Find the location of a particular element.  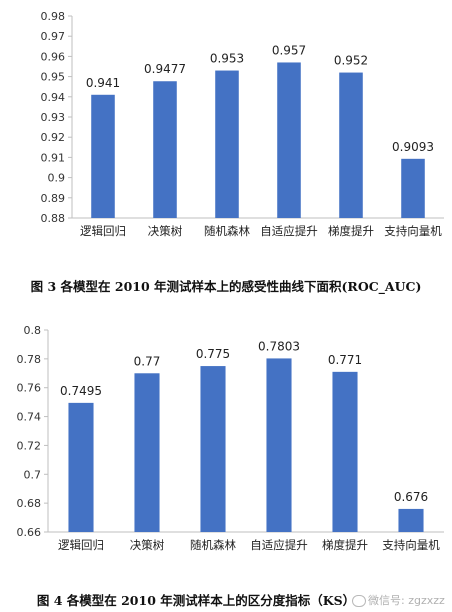

y-tick-label: 0.7 is located at coordinates (33, 474).